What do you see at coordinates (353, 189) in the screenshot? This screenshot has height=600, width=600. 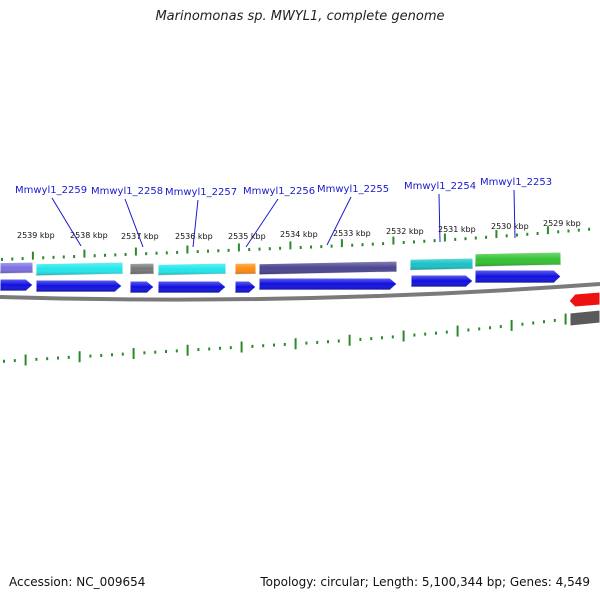 I see `gene-label: Mmwyl1_2255` at bounding box center [353, 189].